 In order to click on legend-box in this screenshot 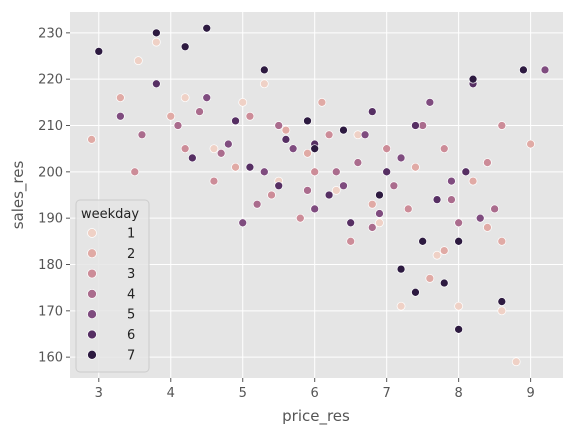, I will do `click(112, 286)`.